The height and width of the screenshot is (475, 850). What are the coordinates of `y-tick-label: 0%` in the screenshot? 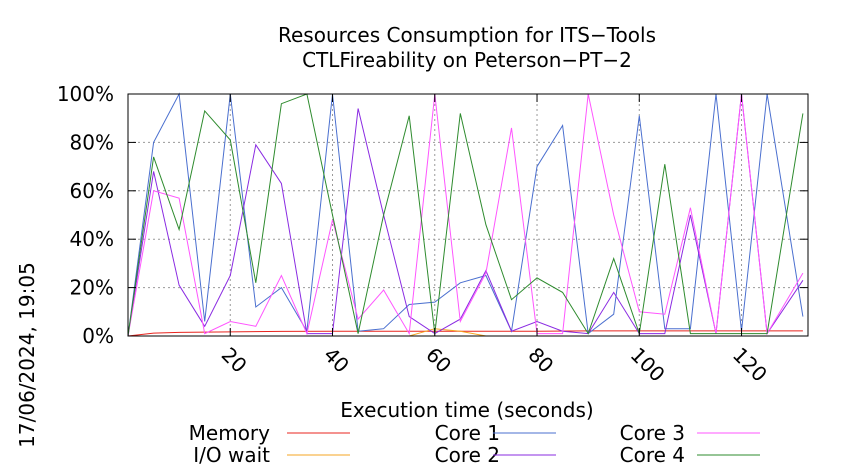 It's located at (98, 336).